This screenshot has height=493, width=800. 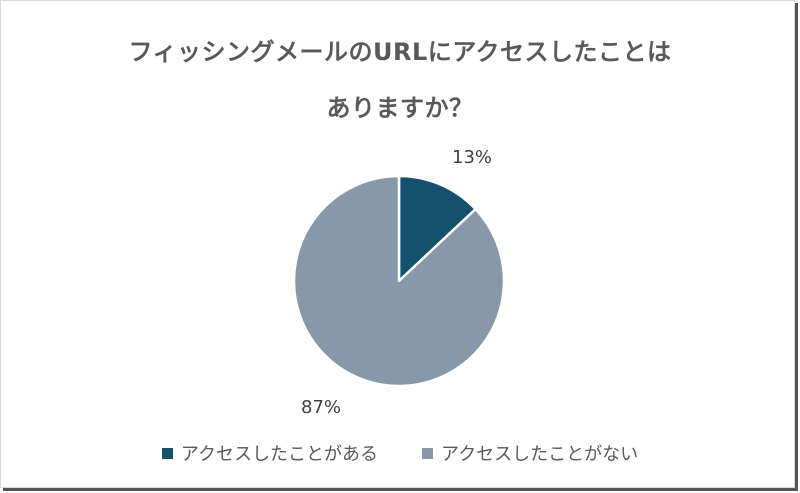 What do you see at coordinates (400, 453) in the screenshot?
I see `legend: アクセスしたことがある アクセスしたことがない` at bounding box center [400, 453].